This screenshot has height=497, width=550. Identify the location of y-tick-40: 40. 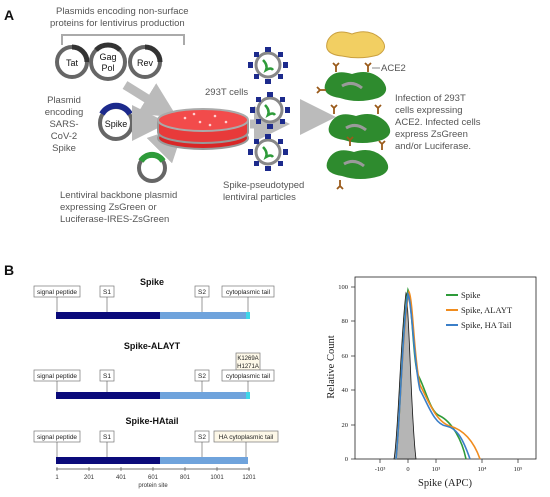
(345, 390).